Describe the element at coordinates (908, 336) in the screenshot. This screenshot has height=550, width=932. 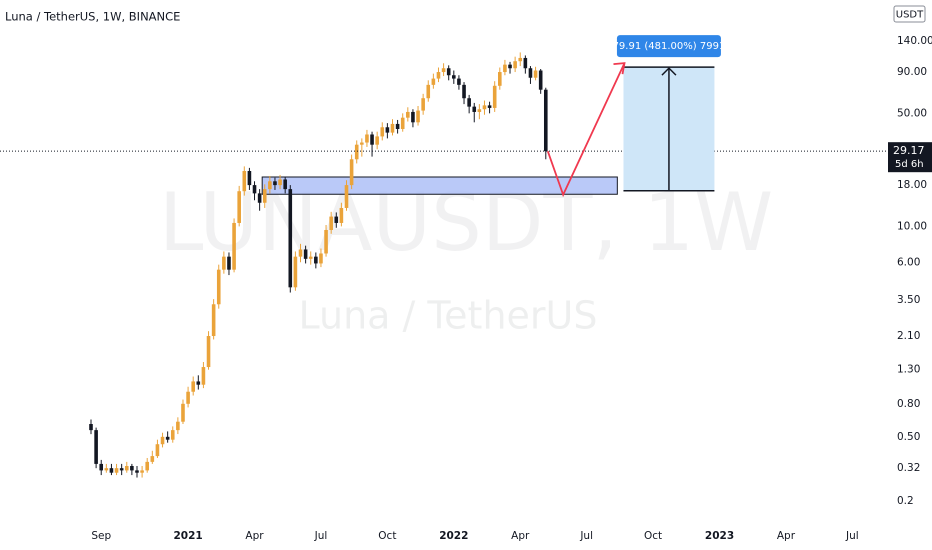
I see `y-tick-label: 2.10` at that location.